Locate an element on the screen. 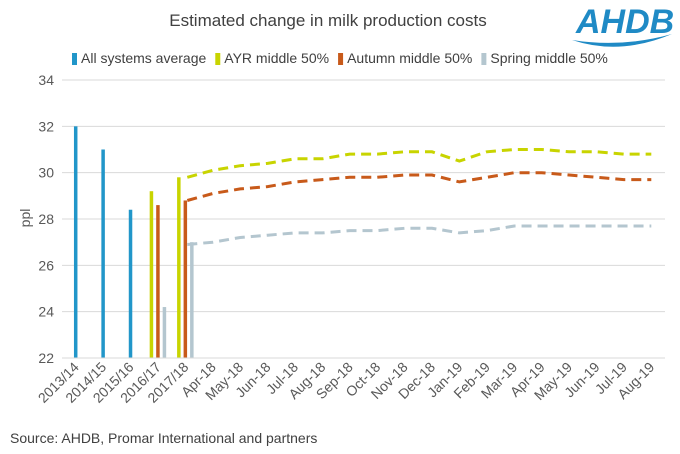 This screenshot has width=680, height=454. bars is located at coordinates (133, 242).